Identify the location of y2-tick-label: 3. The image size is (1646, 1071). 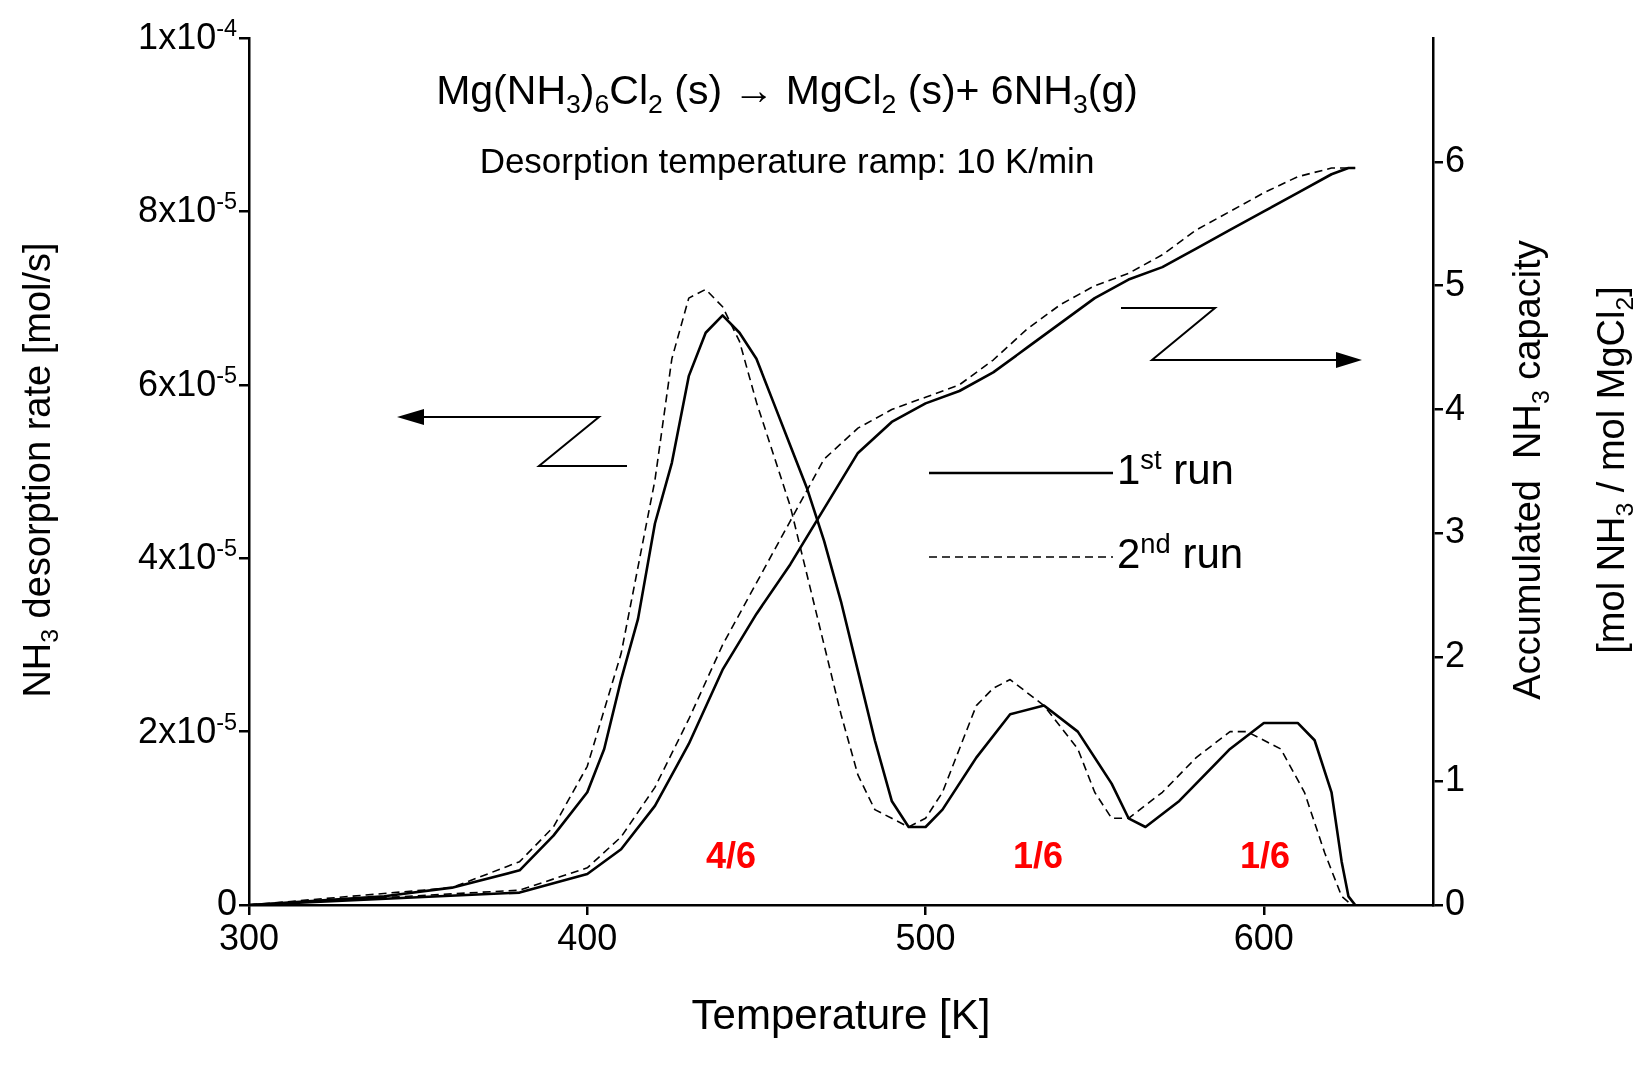
(1455, 531).